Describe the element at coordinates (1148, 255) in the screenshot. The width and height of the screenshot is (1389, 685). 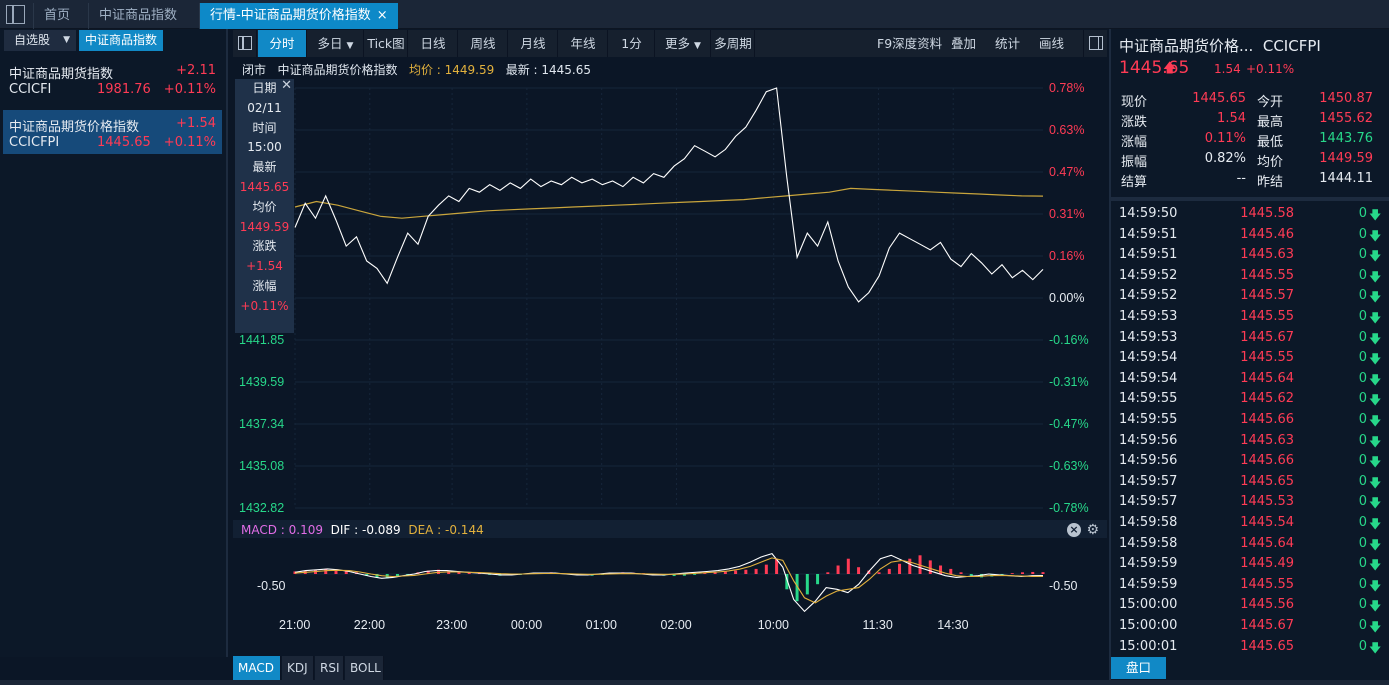
I see `trade-time: 14:59:51` at that location.